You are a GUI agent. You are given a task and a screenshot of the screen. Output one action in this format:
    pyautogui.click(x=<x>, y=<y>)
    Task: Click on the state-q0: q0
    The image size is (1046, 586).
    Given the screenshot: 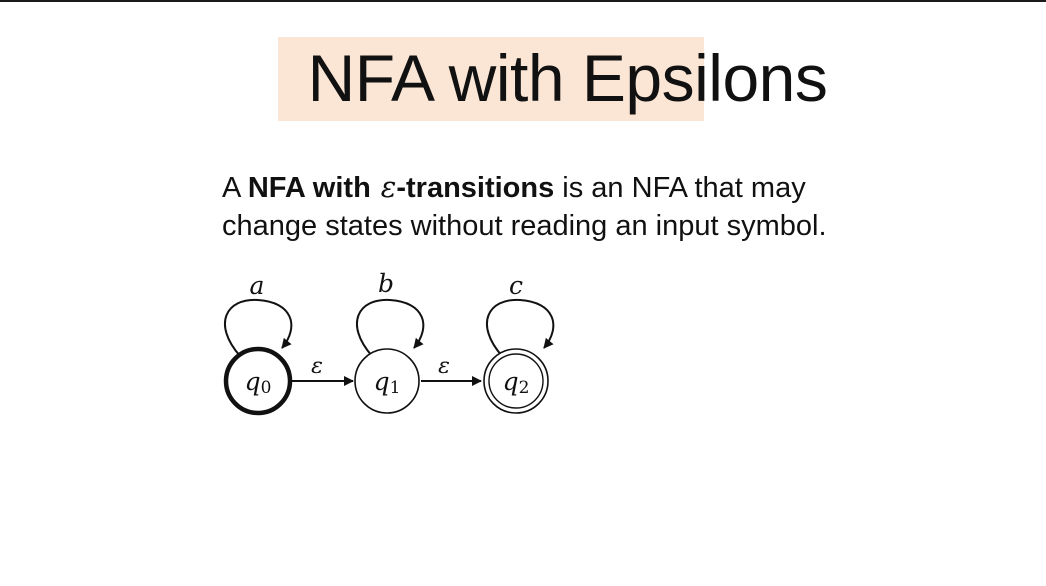 What is the action you would take?
    pyautogui.click(x=258, y=381)
    